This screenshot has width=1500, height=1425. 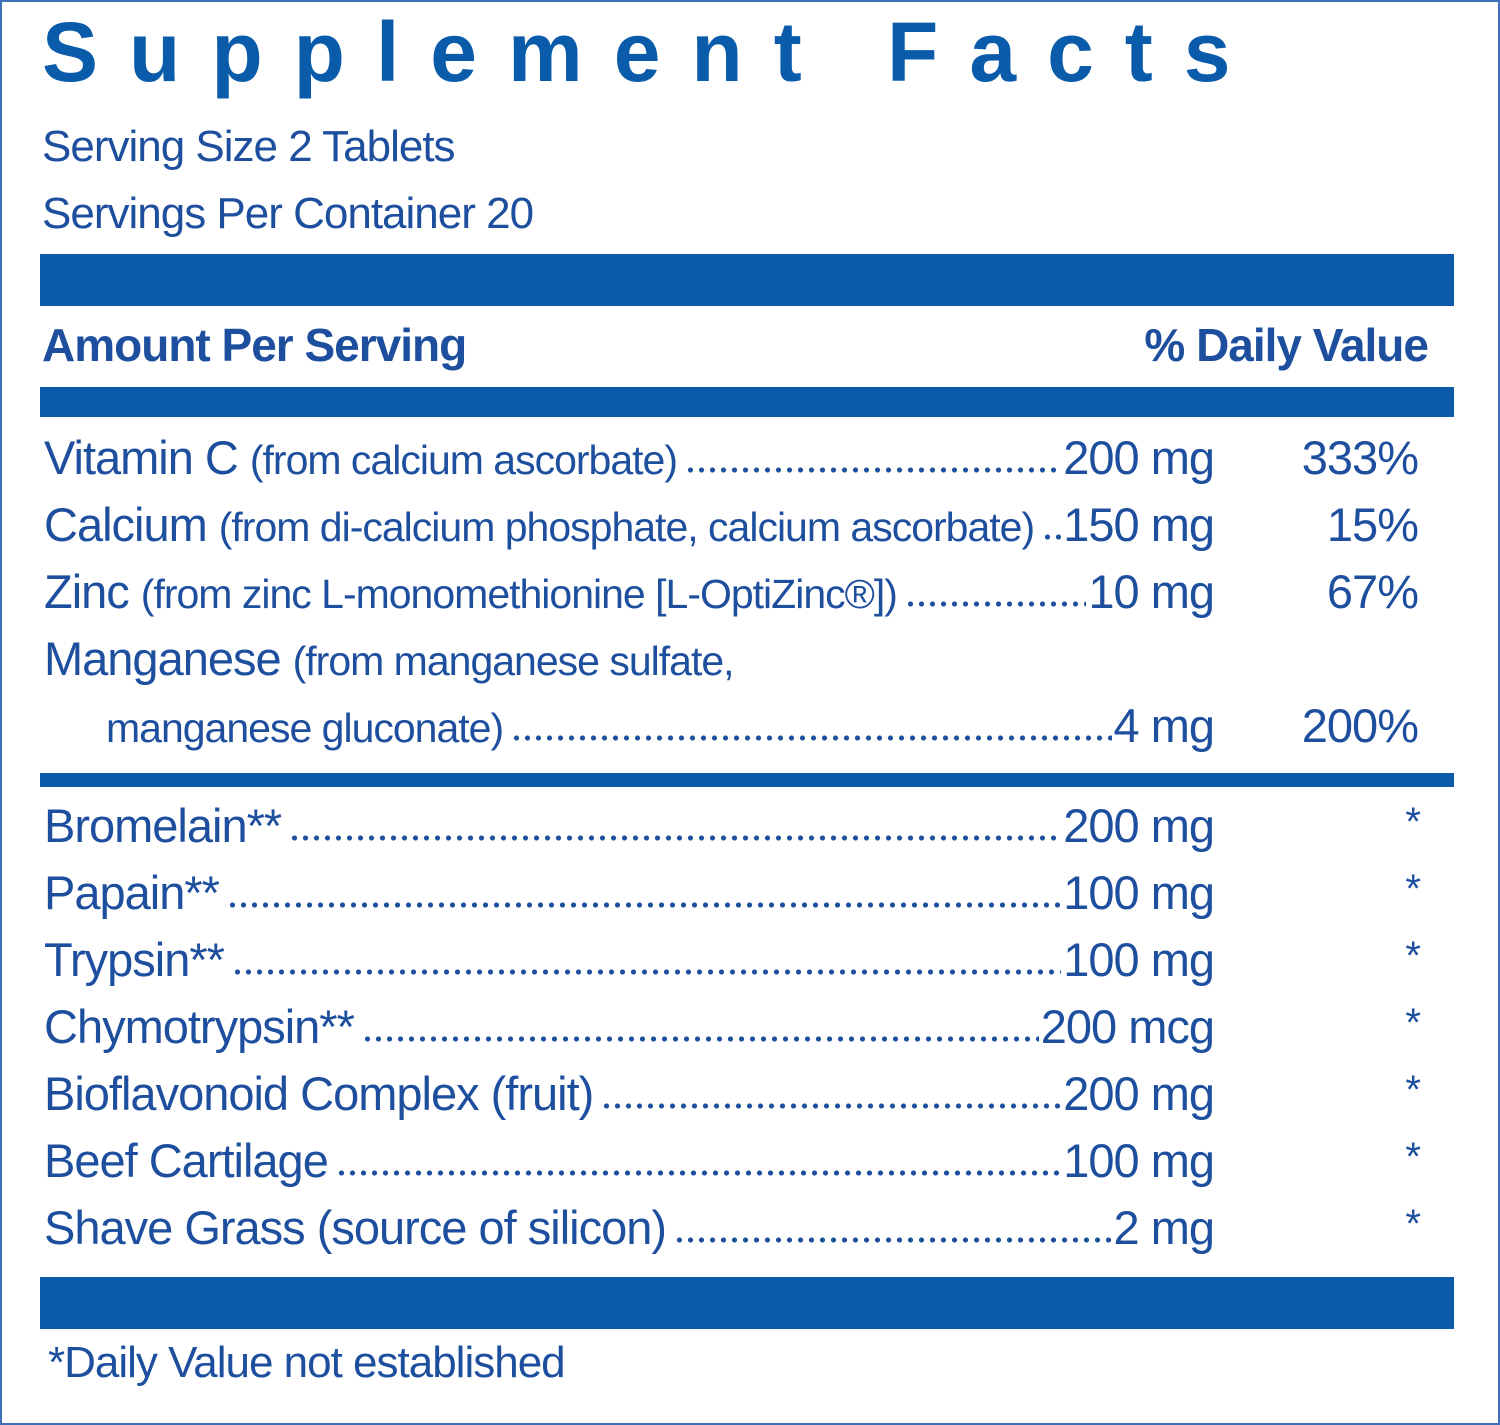 I want to click on nutrient-source: (from calcium ascorbate), so click(x=463, y=460).